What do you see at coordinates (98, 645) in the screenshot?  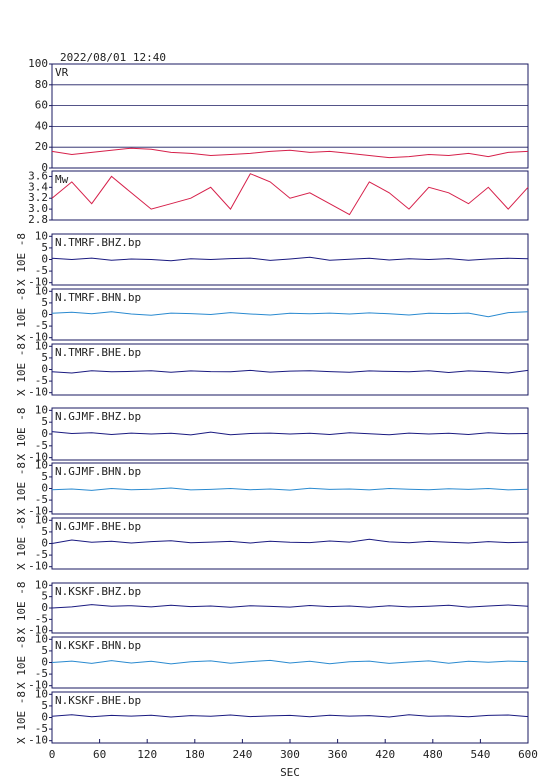 I see `panel-label: N.KSKF.BHN.bp` at bounding box center [98, 645].